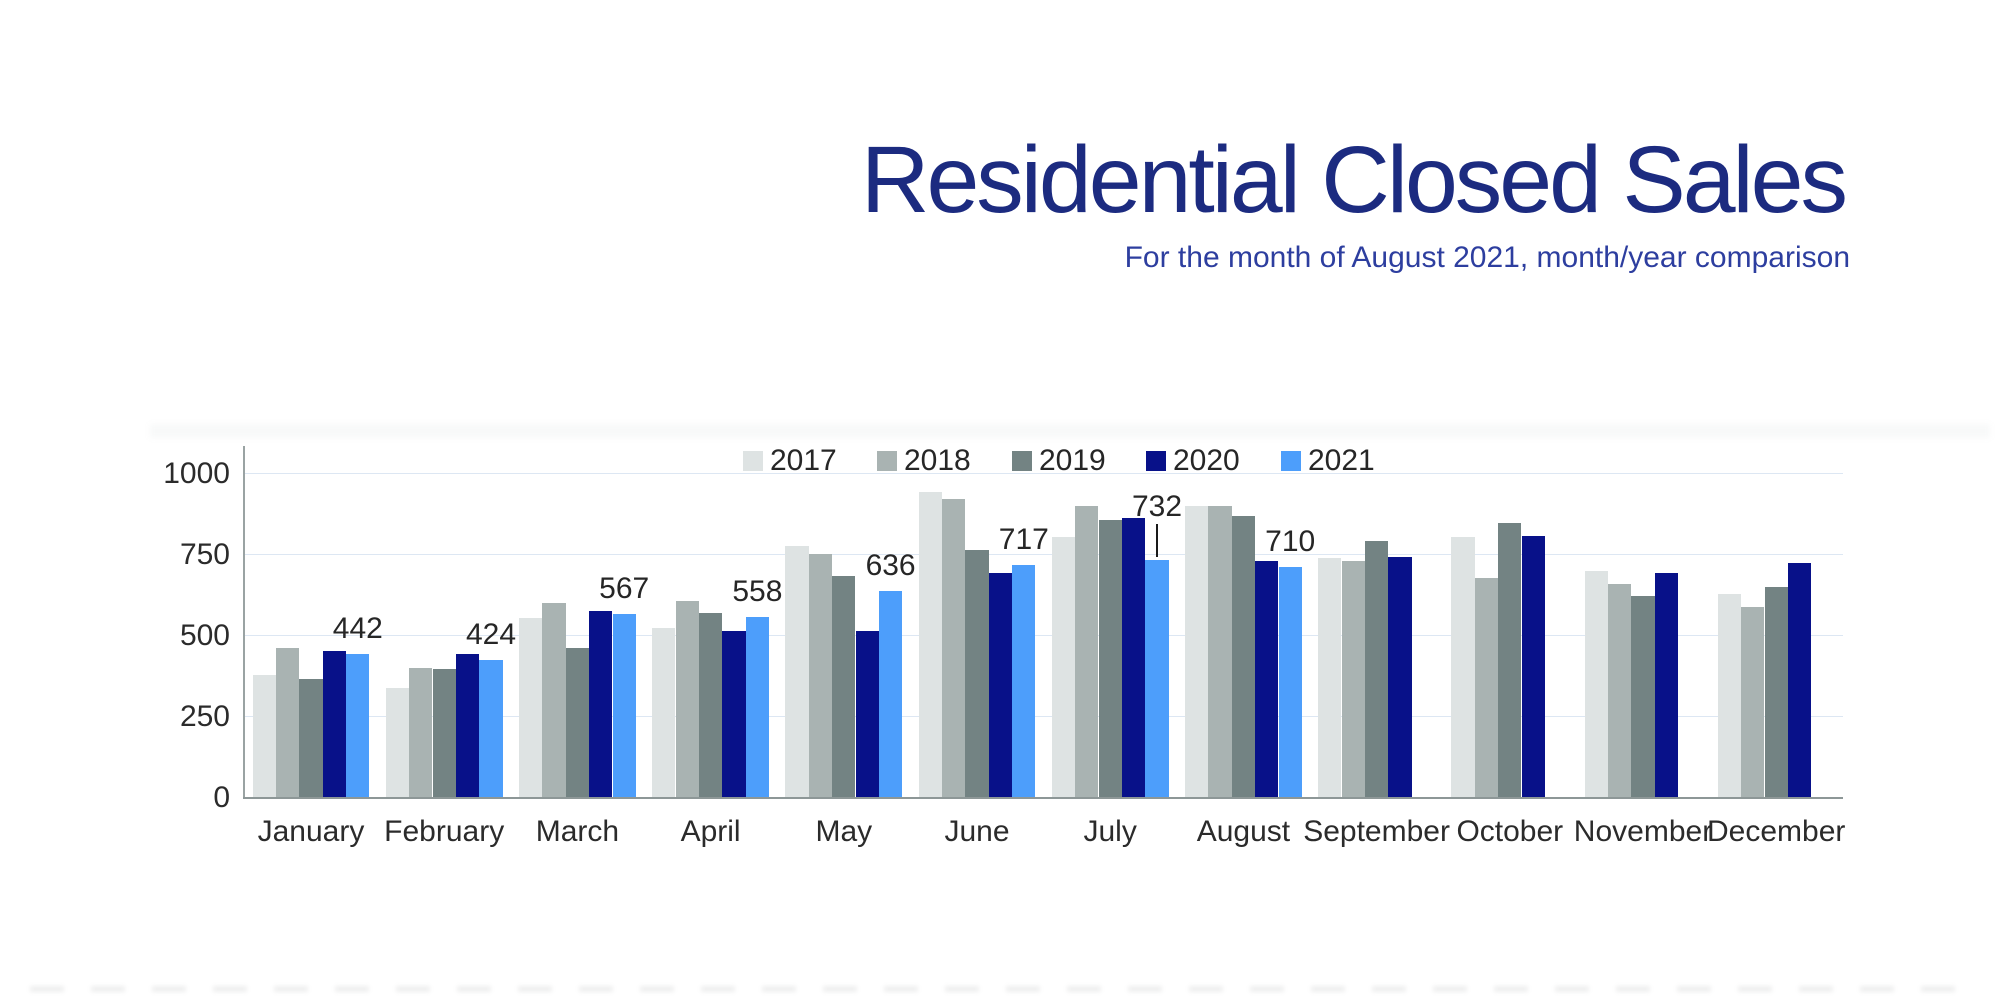 This screenshot has height=1000, width=2000. I want to click on bar-may-2019, so click(844, 687).